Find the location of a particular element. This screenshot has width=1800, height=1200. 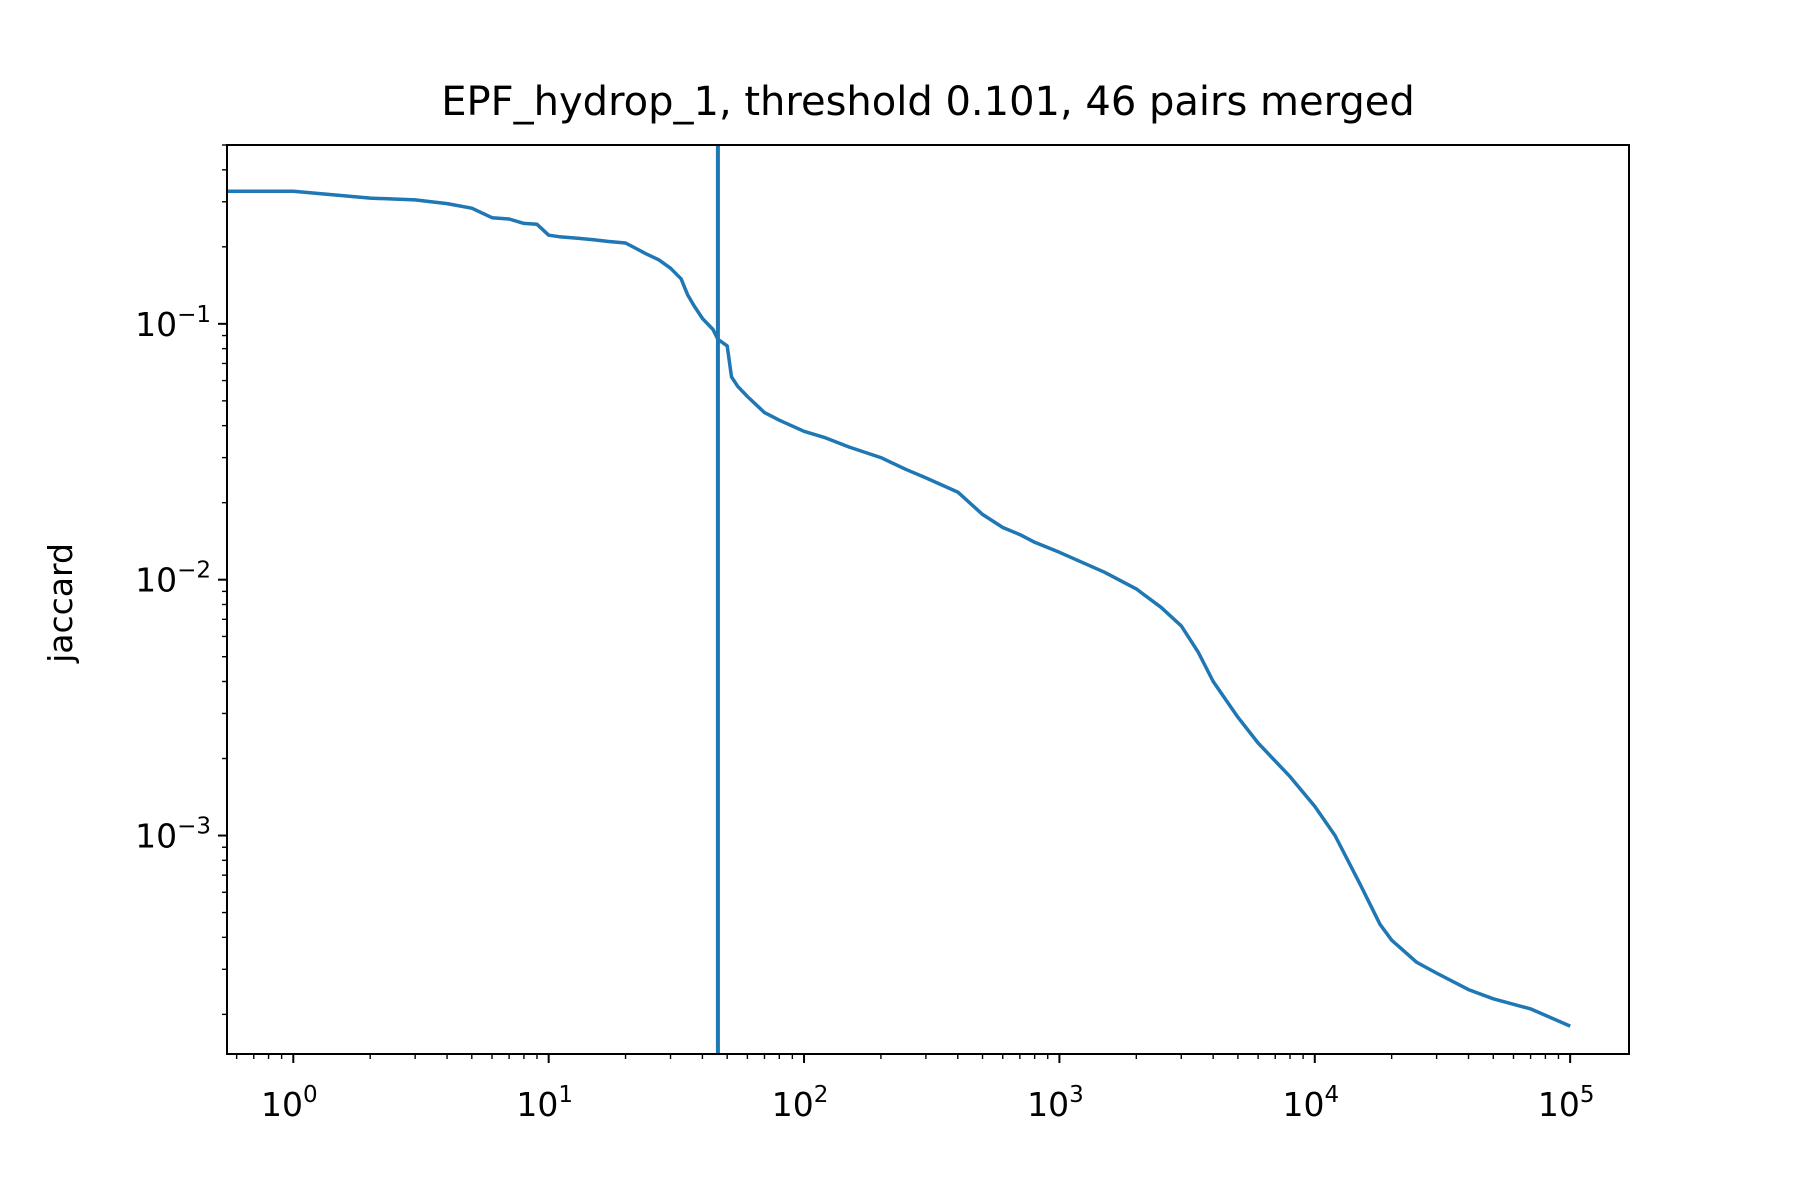

x-tick-label: 104 is located at coordinates (1310, 1103).